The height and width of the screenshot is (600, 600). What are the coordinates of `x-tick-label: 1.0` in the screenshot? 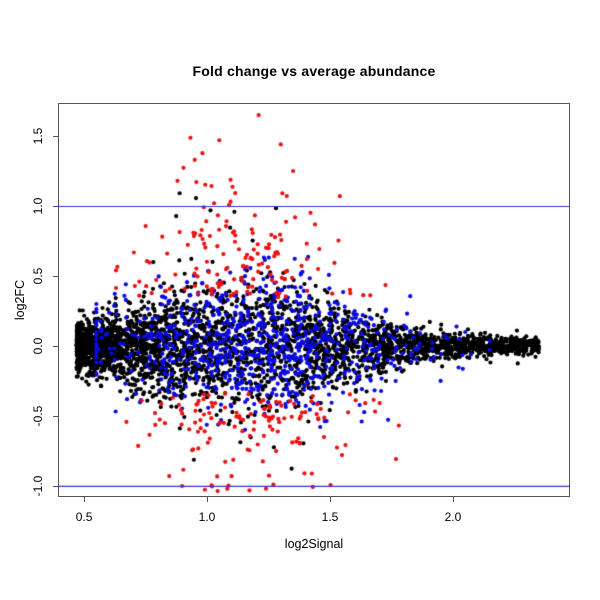 It's located at (207, 517).